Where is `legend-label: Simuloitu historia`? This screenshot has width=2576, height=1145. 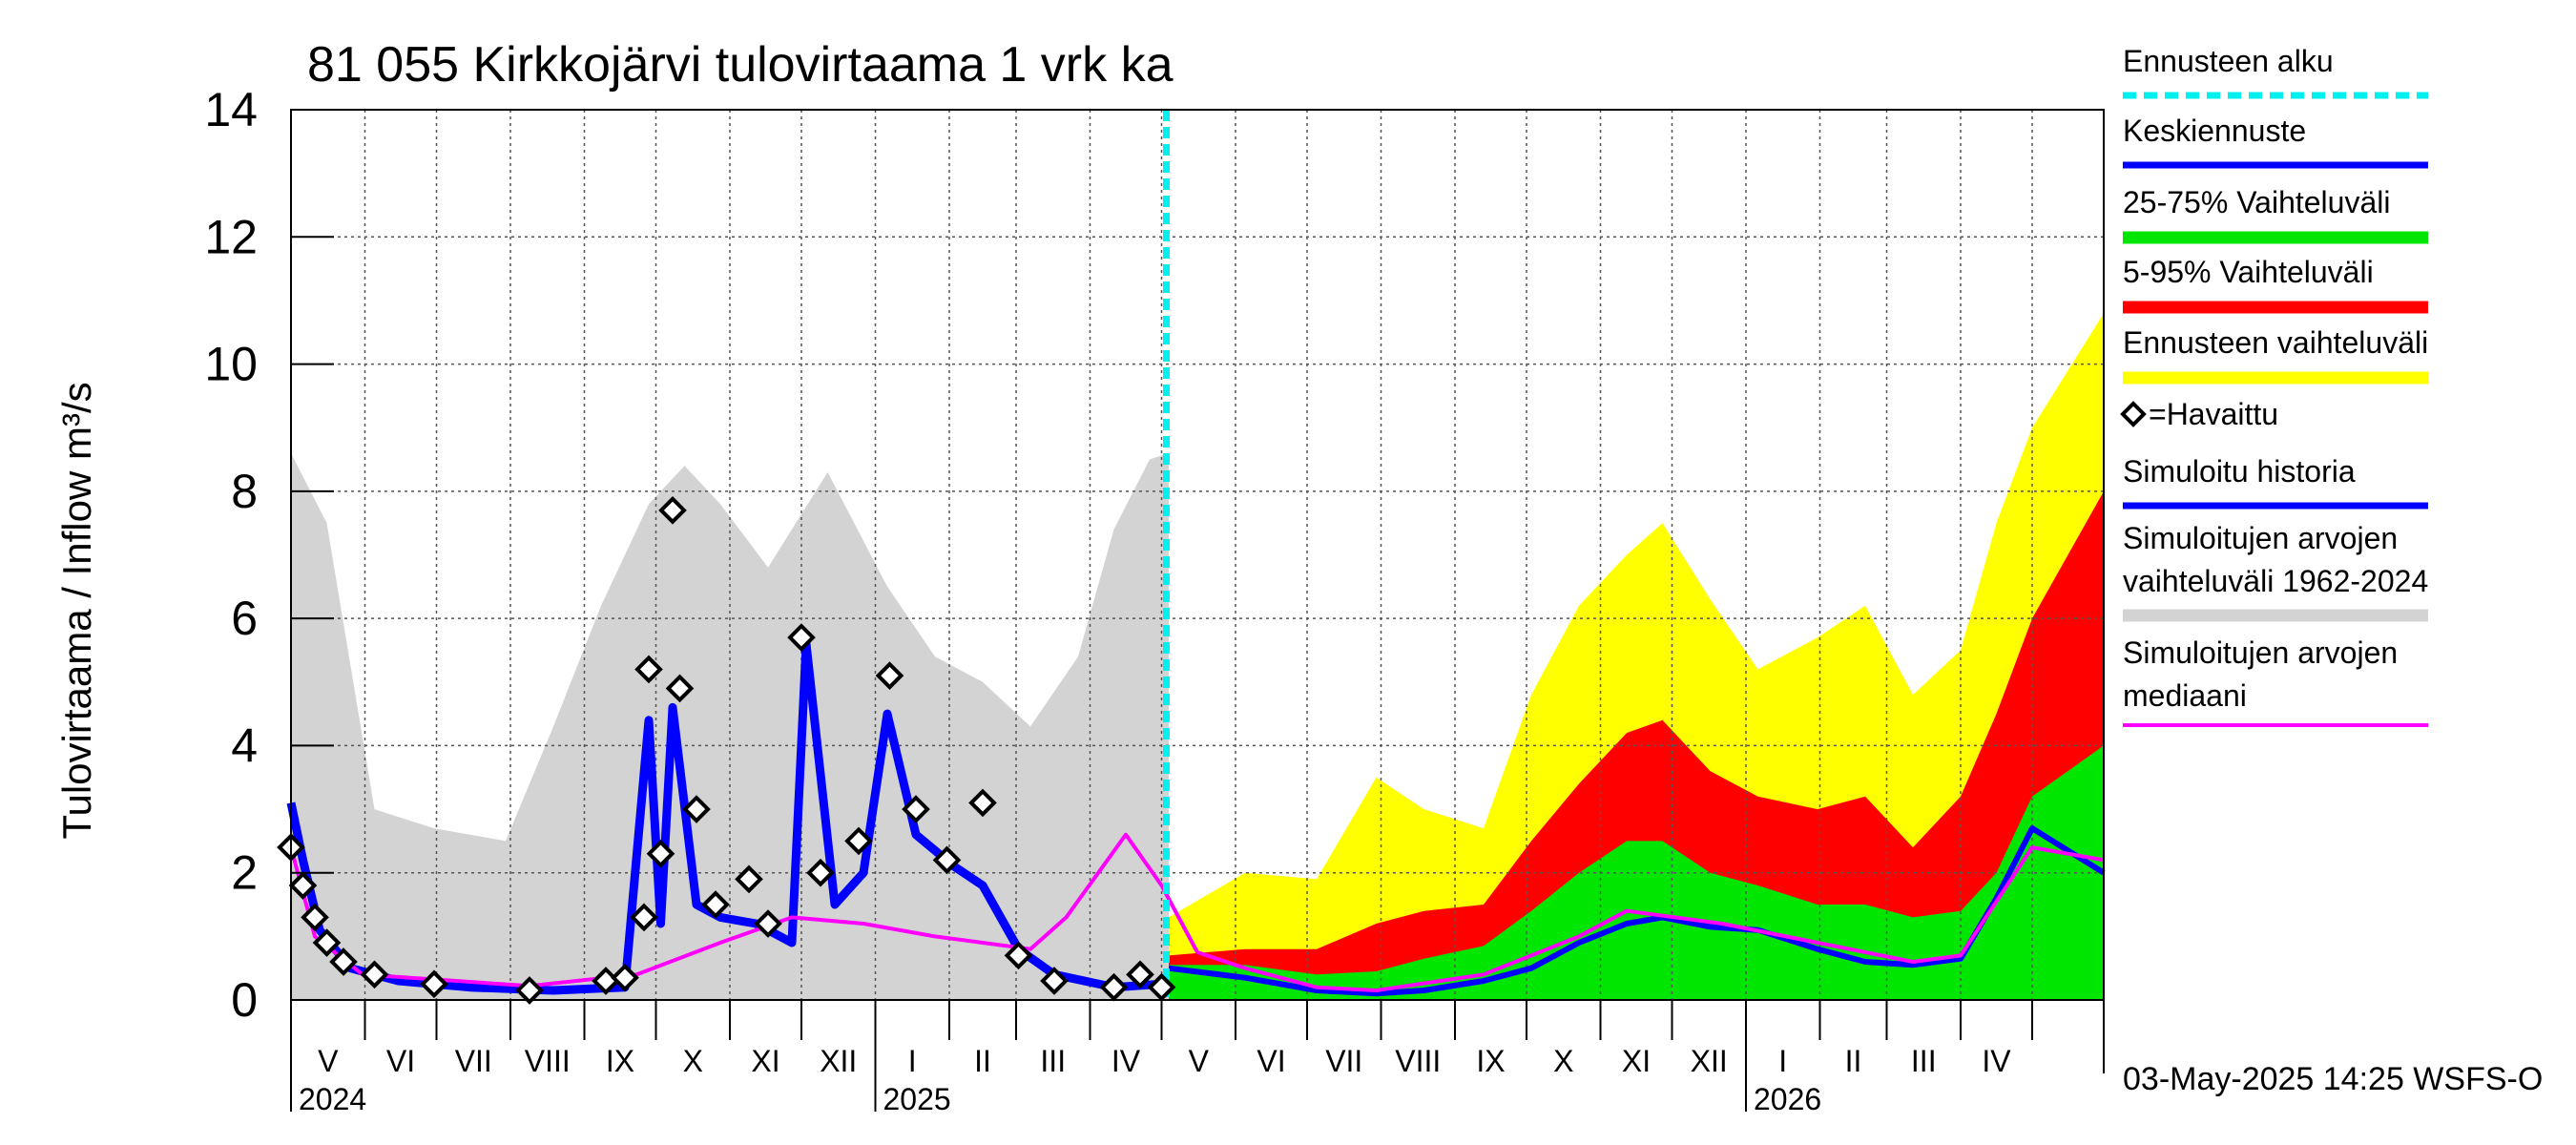 legend-label: Simuloitu historia is located at coordinates (2239, 472).